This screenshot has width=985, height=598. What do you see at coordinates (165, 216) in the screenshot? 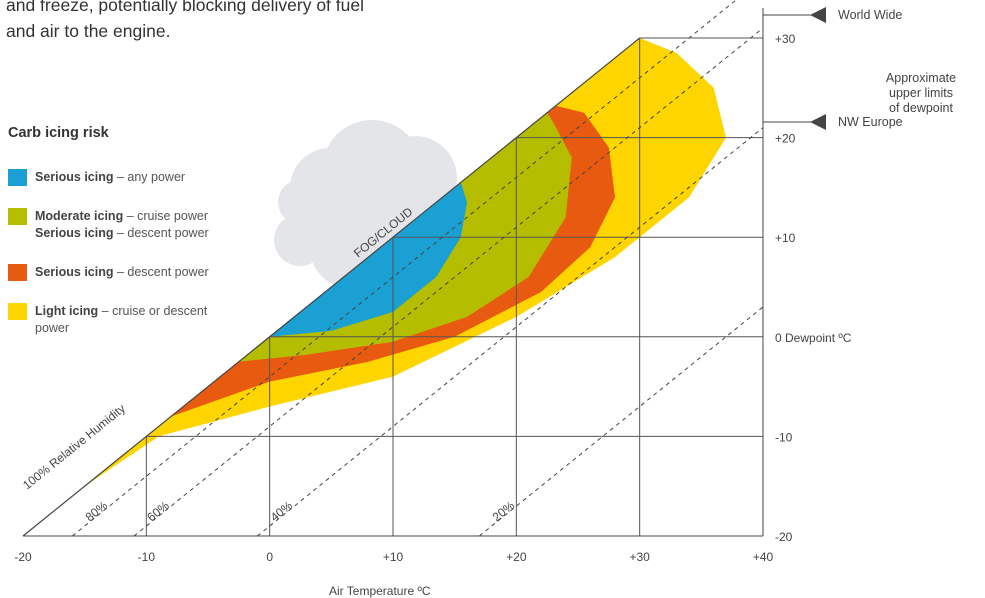
I see `legend-text: – cruise power` at bounding box center [165, 216].